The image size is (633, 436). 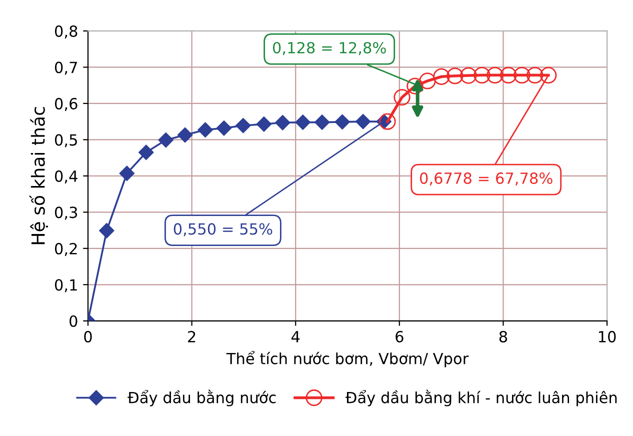 I want to click on y-tick-label: 0,2, so click(x=65, y=249).